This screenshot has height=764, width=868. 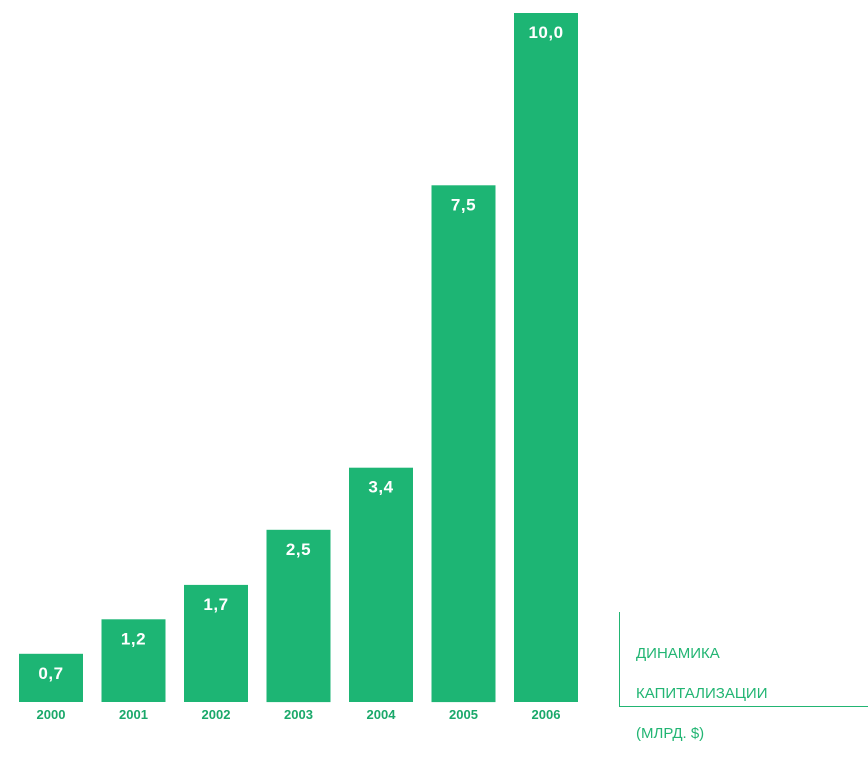 What do you see at coordinates (133, 660) in the screenshot?
I see `bar-2001` at bounding box center [133, 660].